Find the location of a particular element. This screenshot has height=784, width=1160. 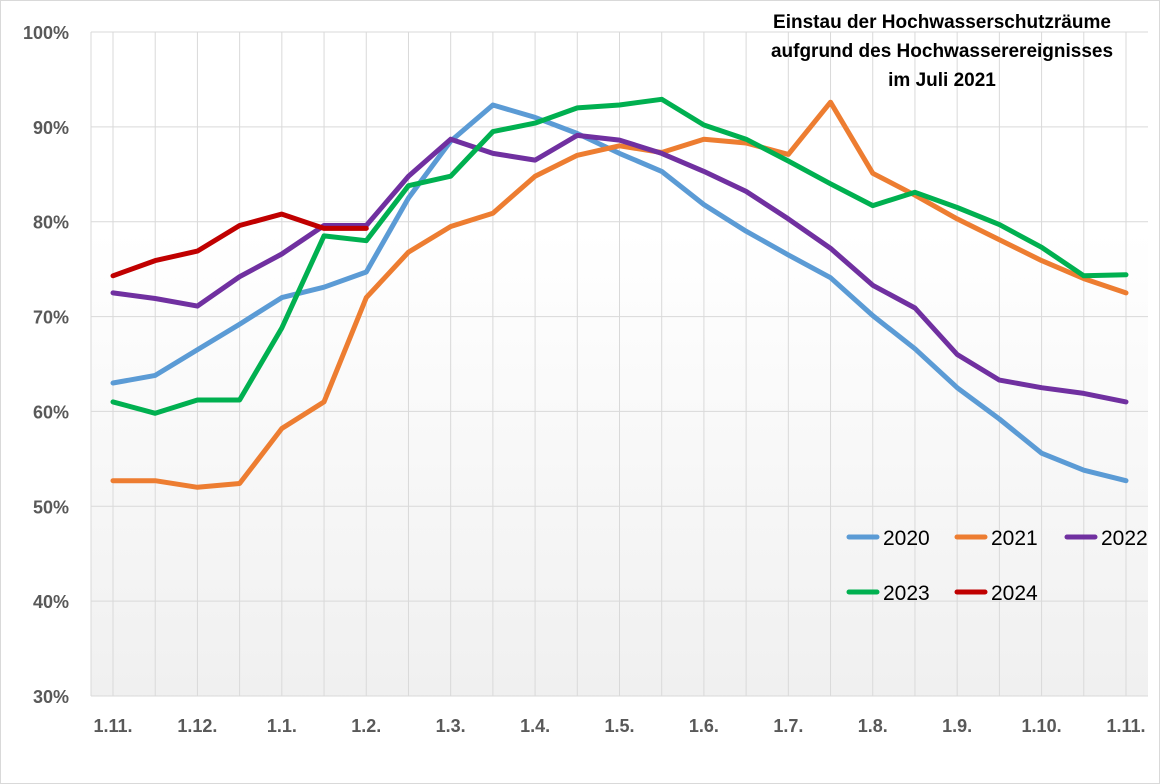

y-tick-label: 80% is located at coordinates (51, 223).